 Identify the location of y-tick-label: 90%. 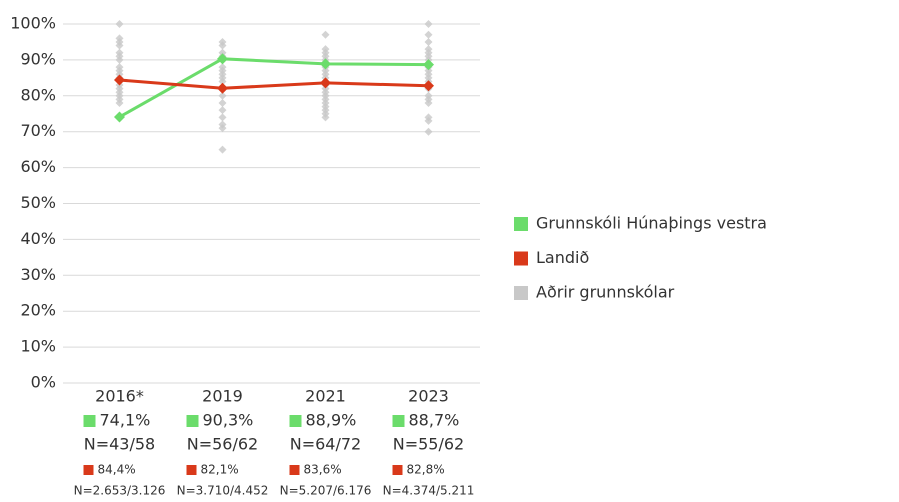
(38, 58).